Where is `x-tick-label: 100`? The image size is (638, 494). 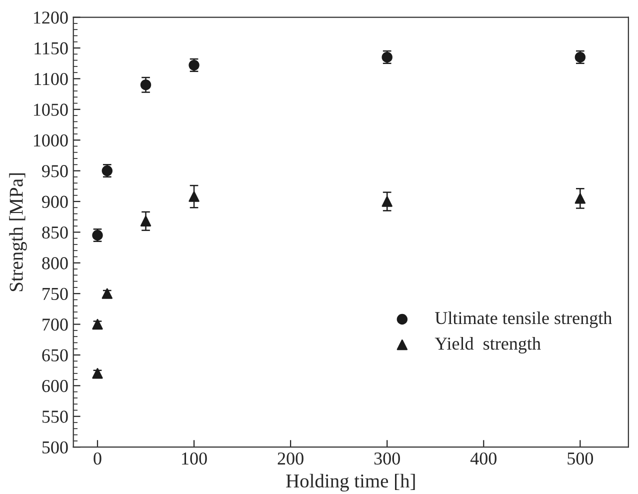 x-tick-label: 100 is located at coordinates (194, 458).